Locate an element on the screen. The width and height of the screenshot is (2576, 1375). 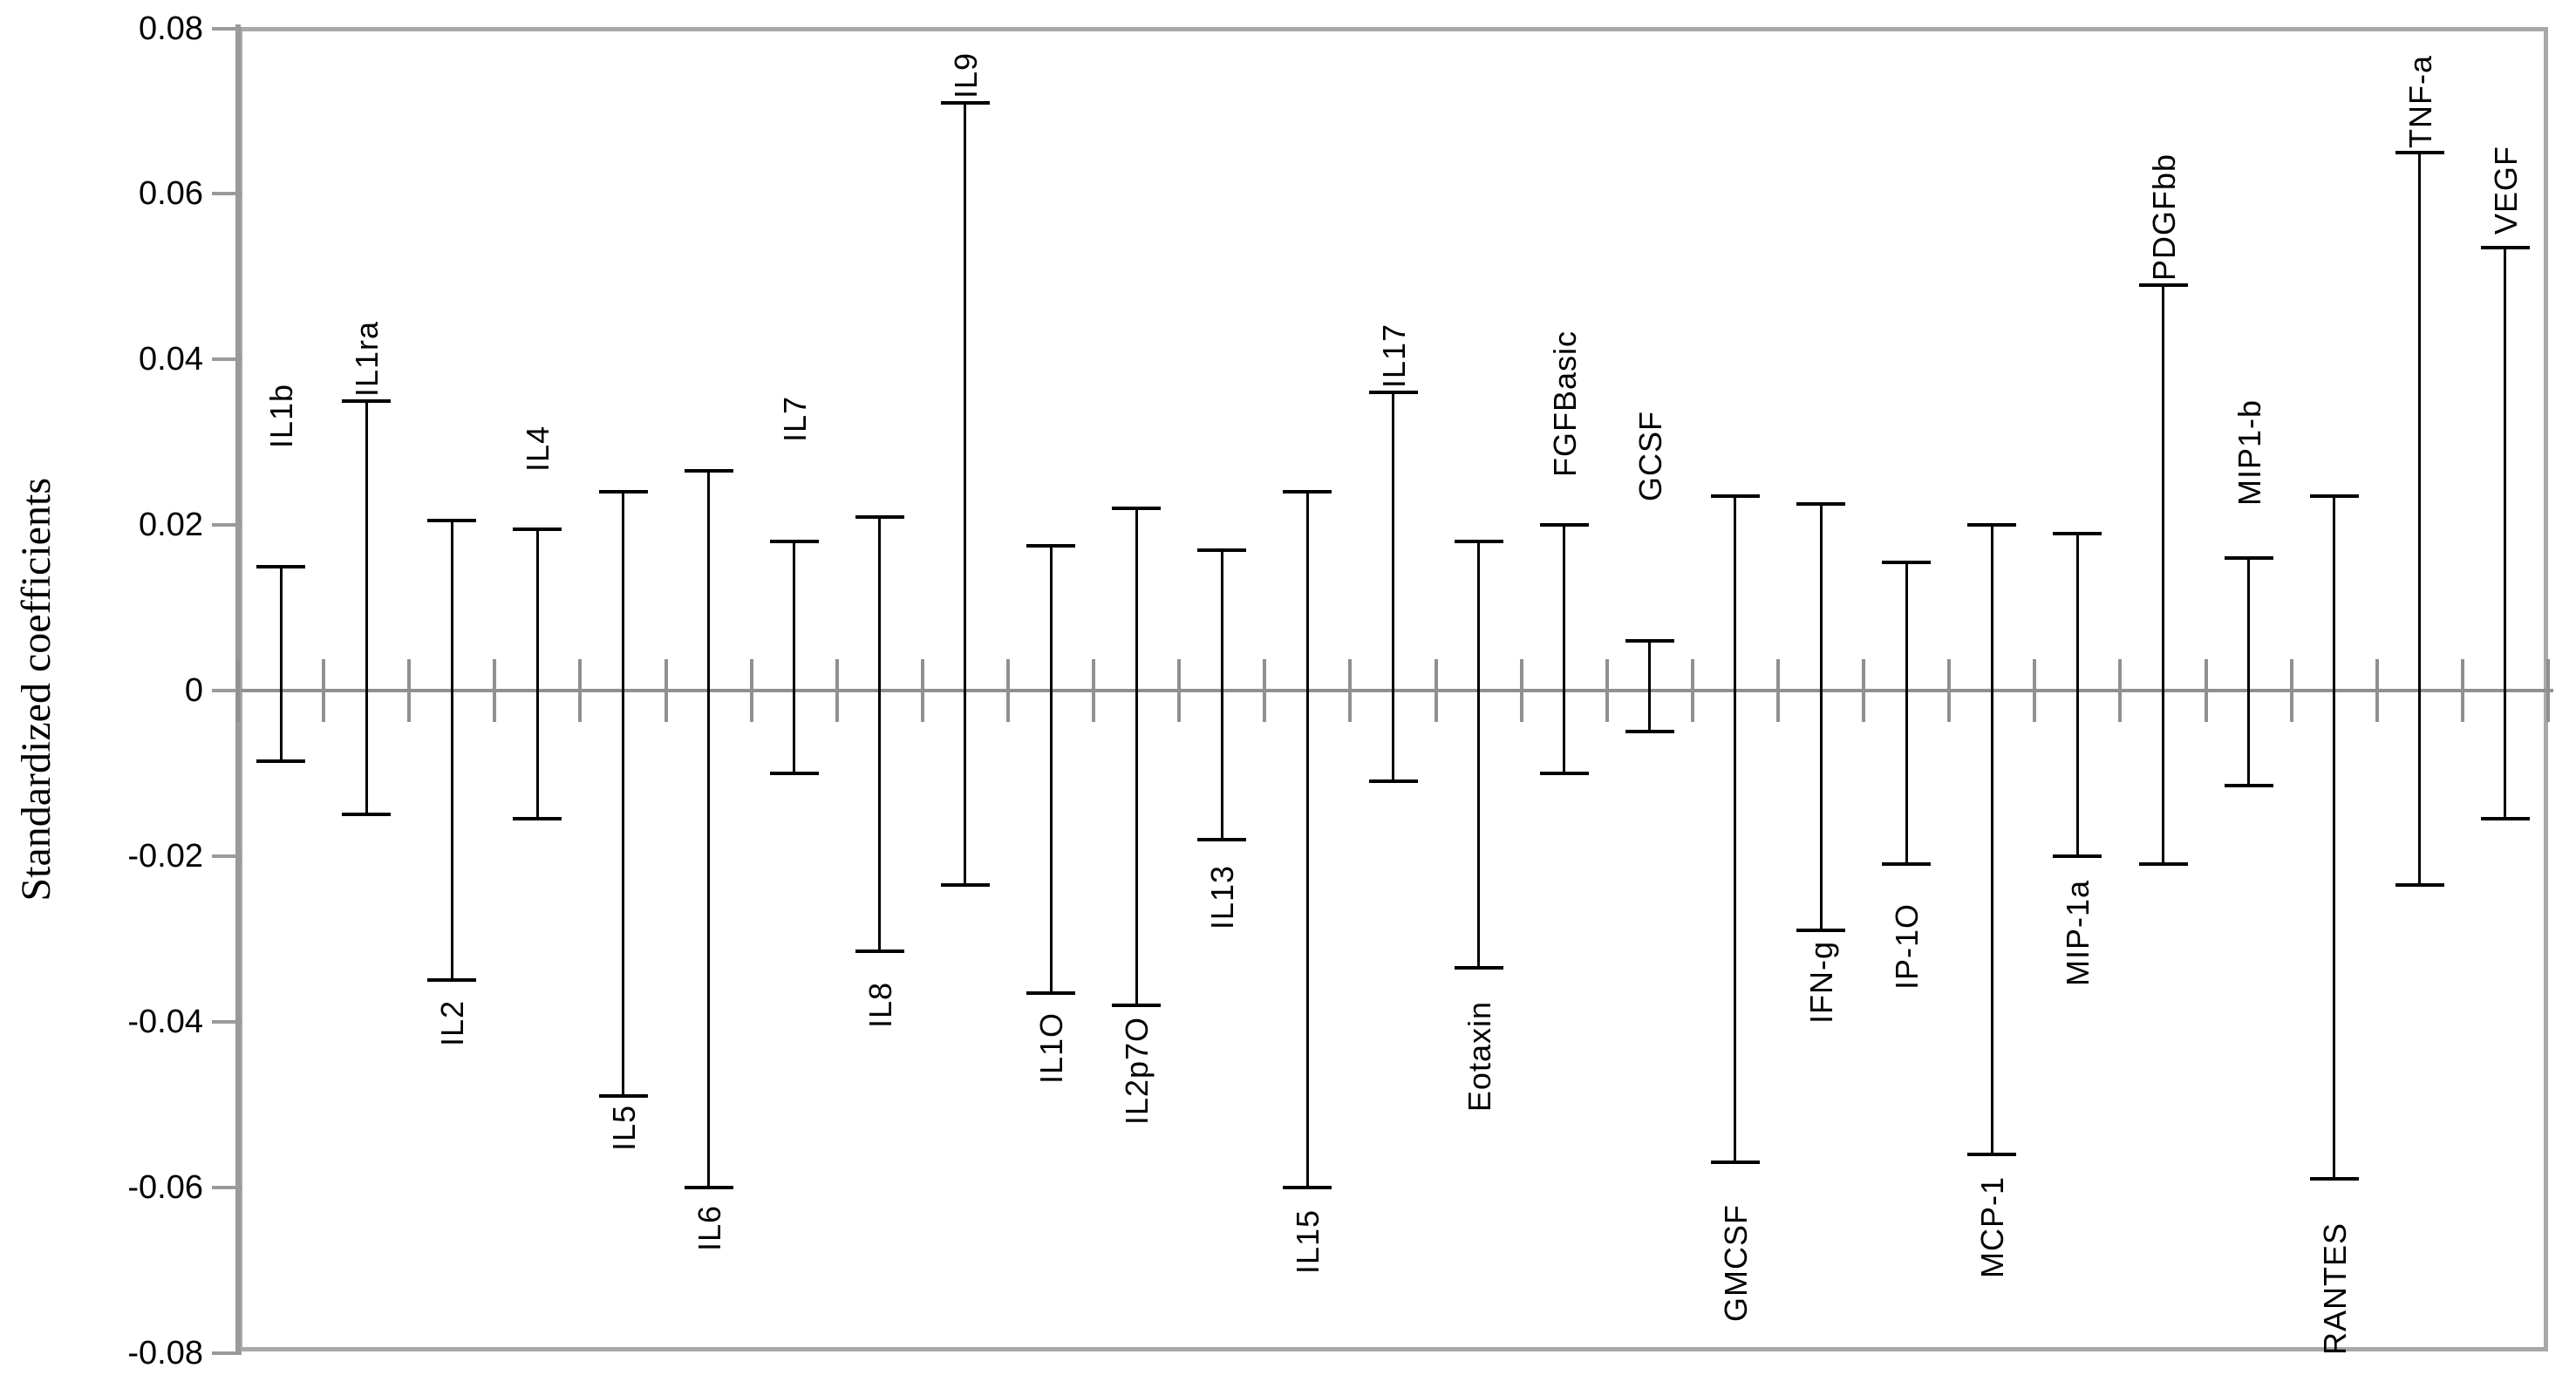
error-bar-IL15 is located at coordinates (1307, 840).